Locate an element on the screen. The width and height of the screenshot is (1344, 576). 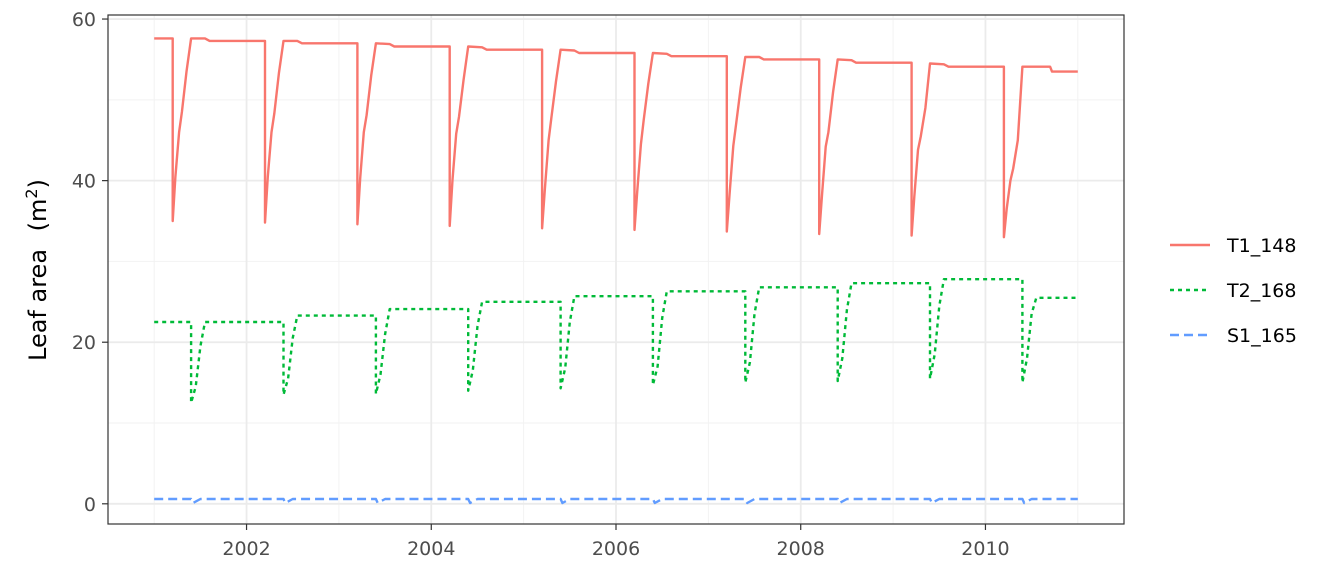
y-axis-unit: (m2) is located at coordinates (37, 205).